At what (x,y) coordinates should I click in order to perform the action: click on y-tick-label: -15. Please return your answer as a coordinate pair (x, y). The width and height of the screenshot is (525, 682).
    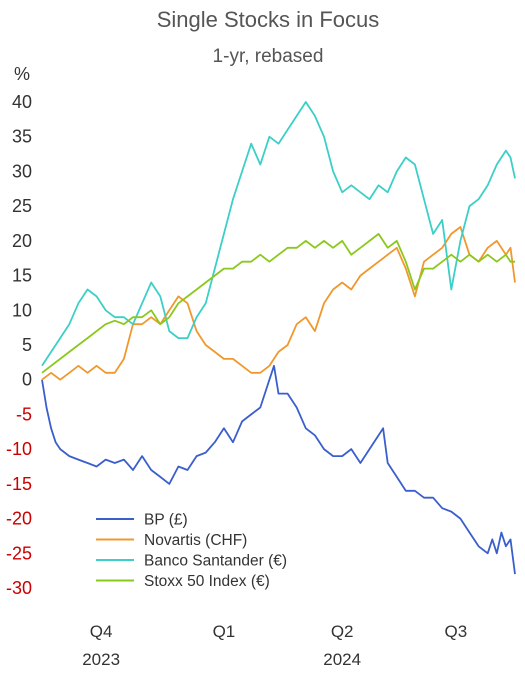
    Looking at the image, I should click on (19, 484).